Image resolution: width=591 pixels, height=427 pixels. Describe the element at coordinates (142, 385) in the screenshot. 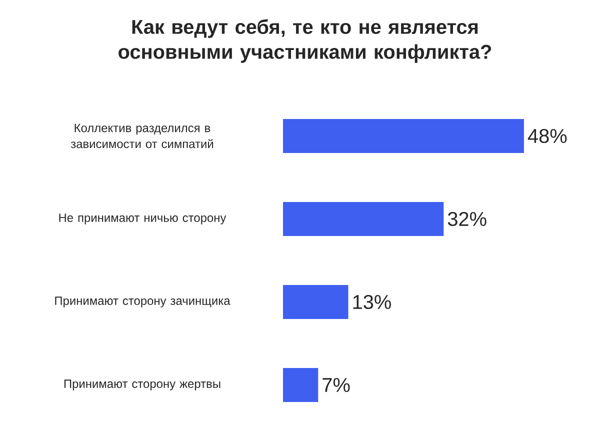

I see `y-tick-label: Принимают сторону жертвы` at that location.